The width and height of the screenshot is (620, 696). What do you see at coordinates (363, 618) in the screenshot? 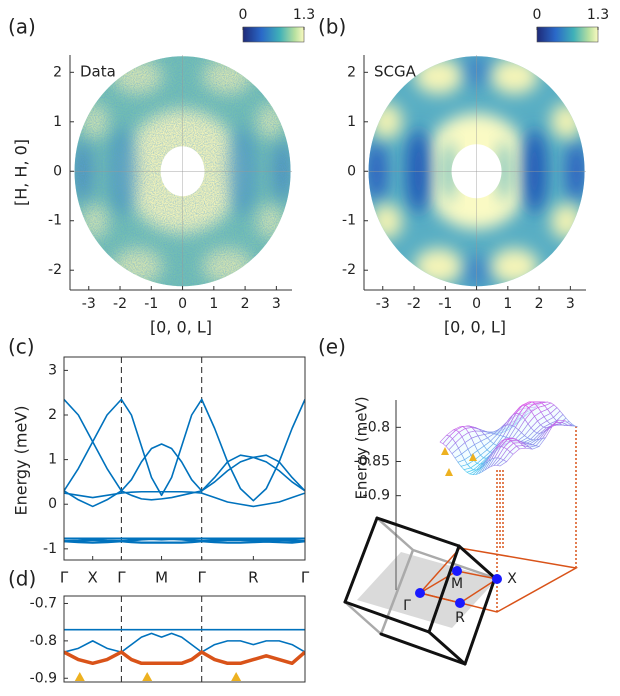
I see `cube-edge-hidden` at bounding box center [363, 618].